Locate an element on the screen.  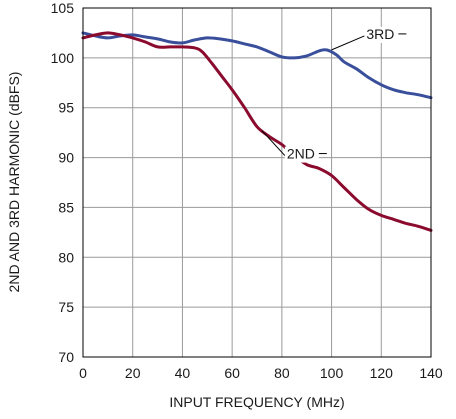
x-tick-label: 0 is located at coordinates (83, 373).